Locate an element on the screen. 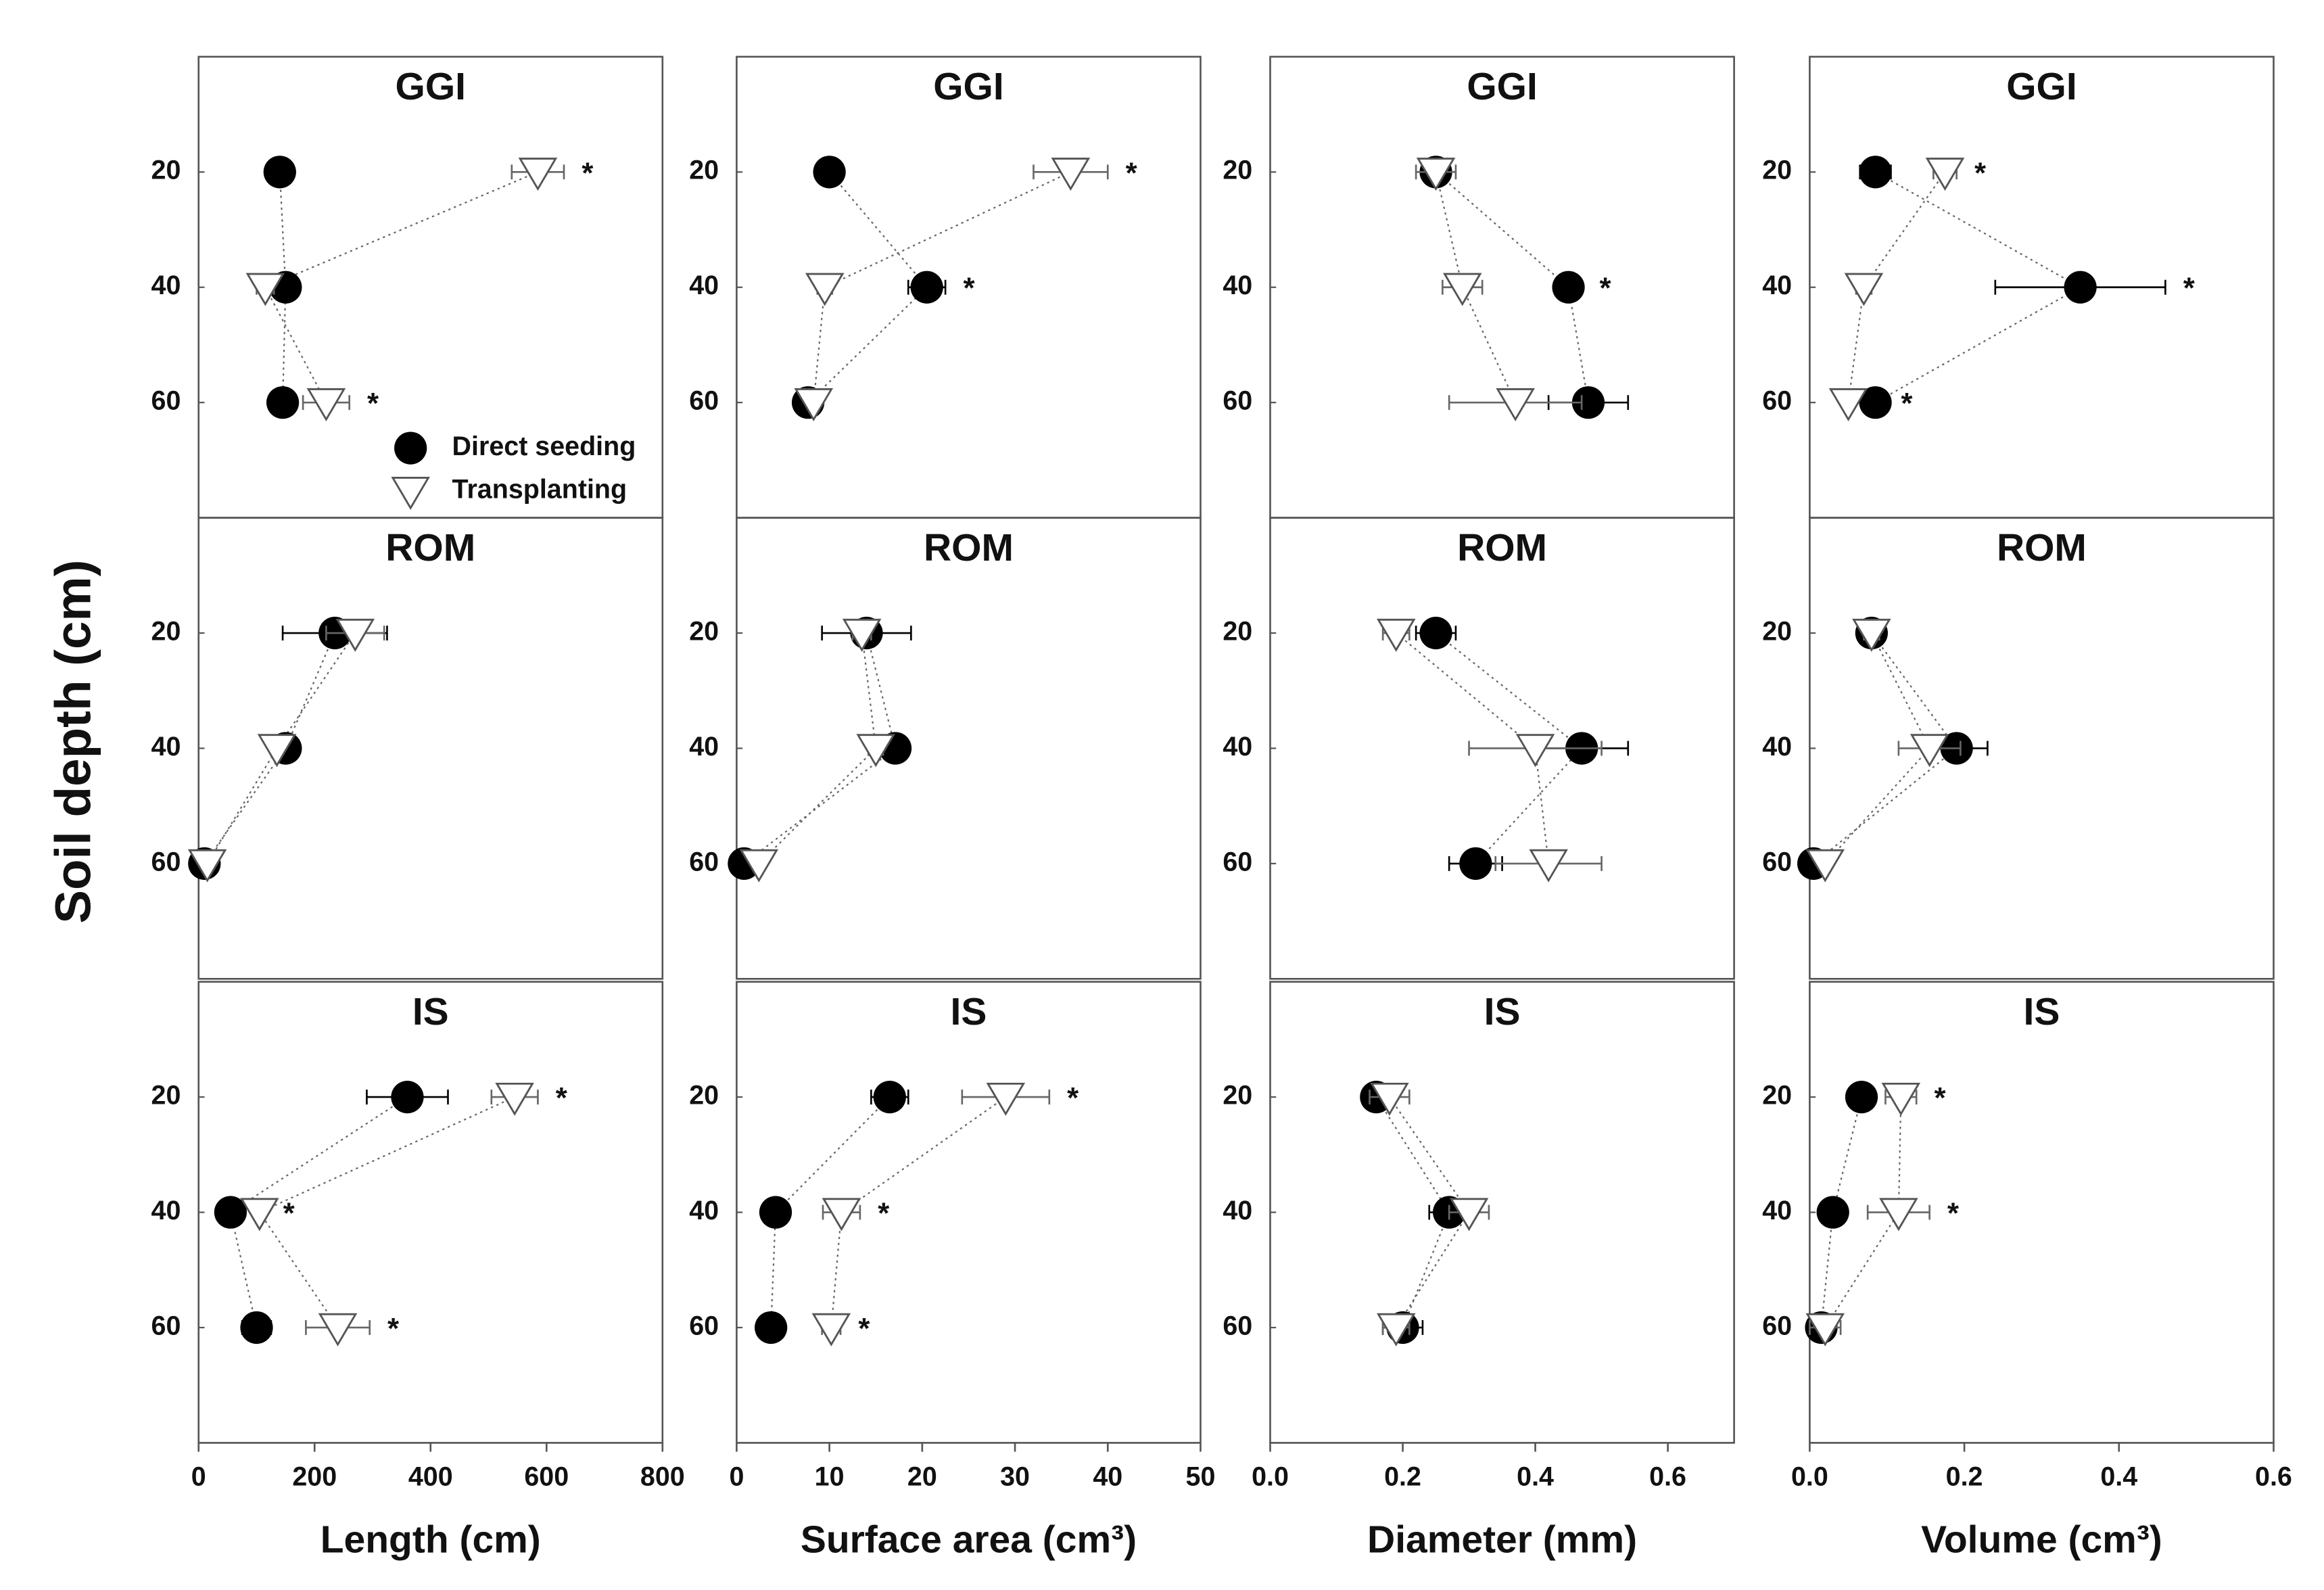 The height and width of the screenshot is (1590, 2324). x-tick-label: 600 is located at coordinates (546, 1476).